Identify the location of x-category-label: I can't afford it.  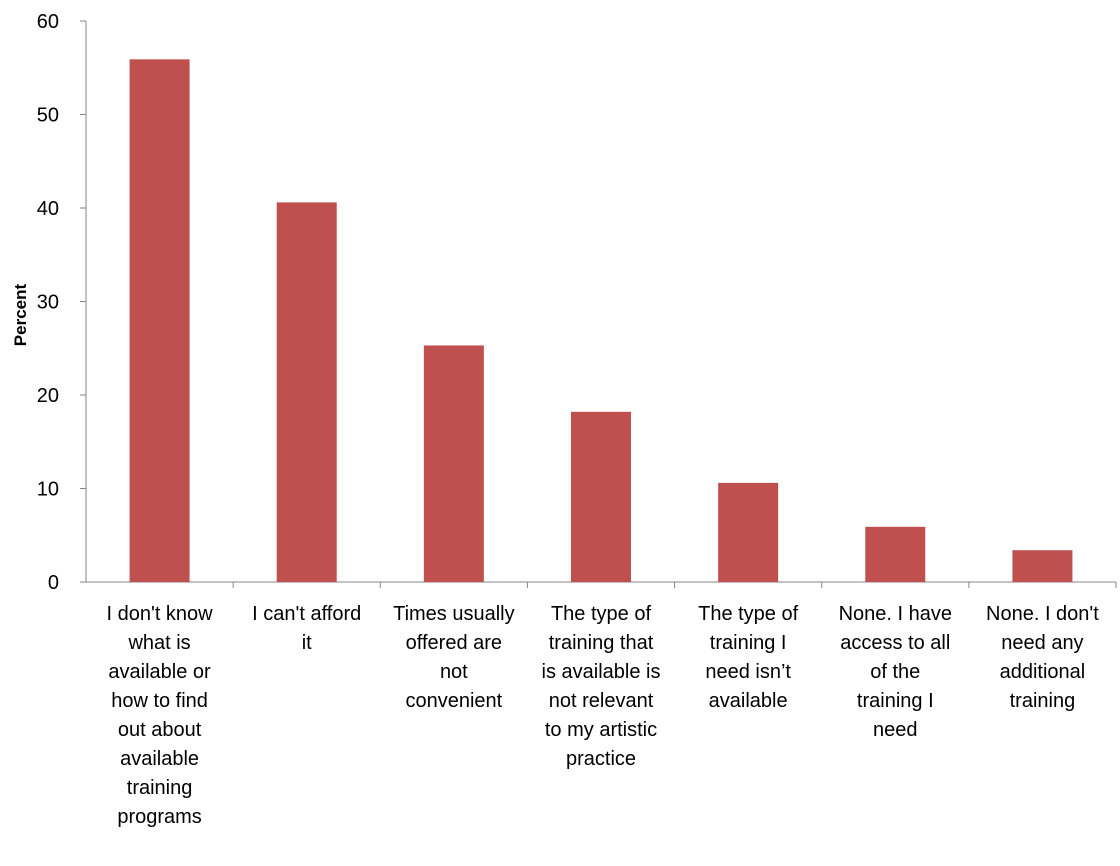
(306, 628).